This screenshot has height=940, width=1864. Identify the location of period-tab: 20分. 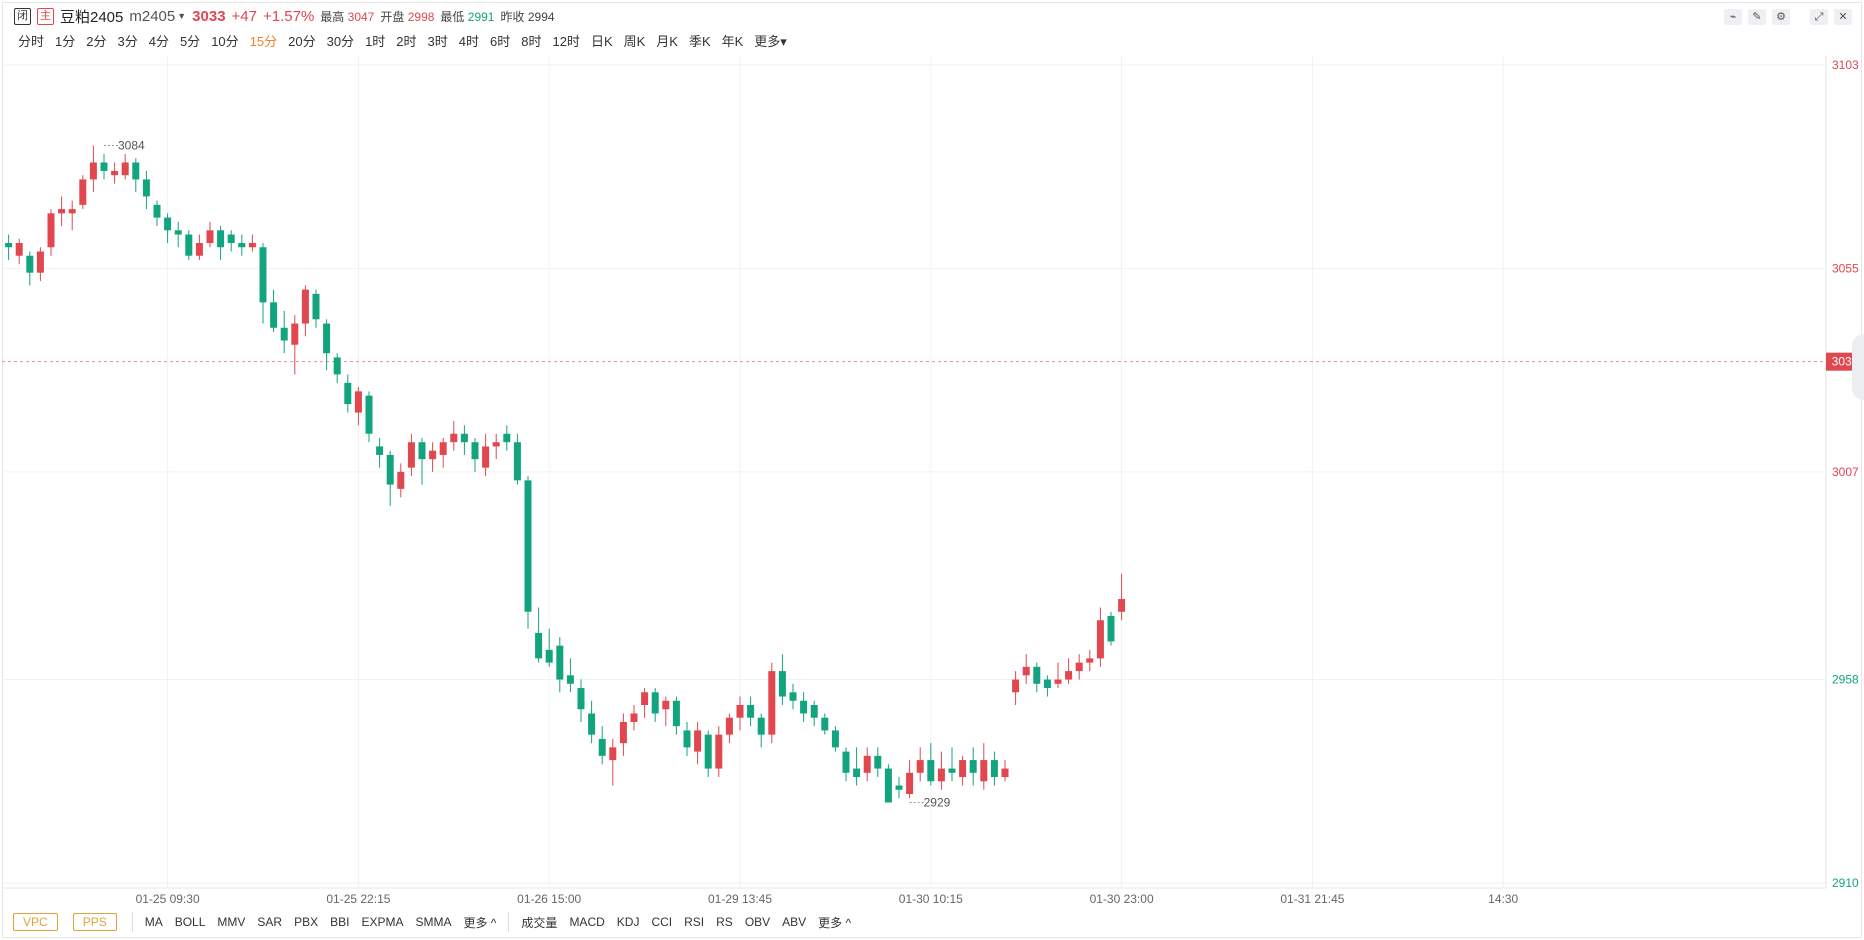
(302, 41).